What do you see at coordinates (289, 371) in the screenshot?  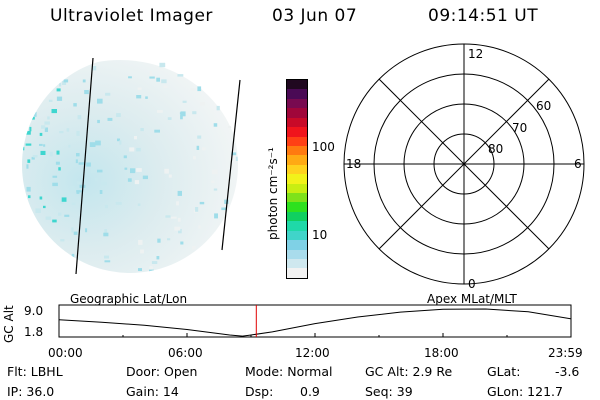 I see `info-mode: Mode: Normal` at bounding box center [289, 371].